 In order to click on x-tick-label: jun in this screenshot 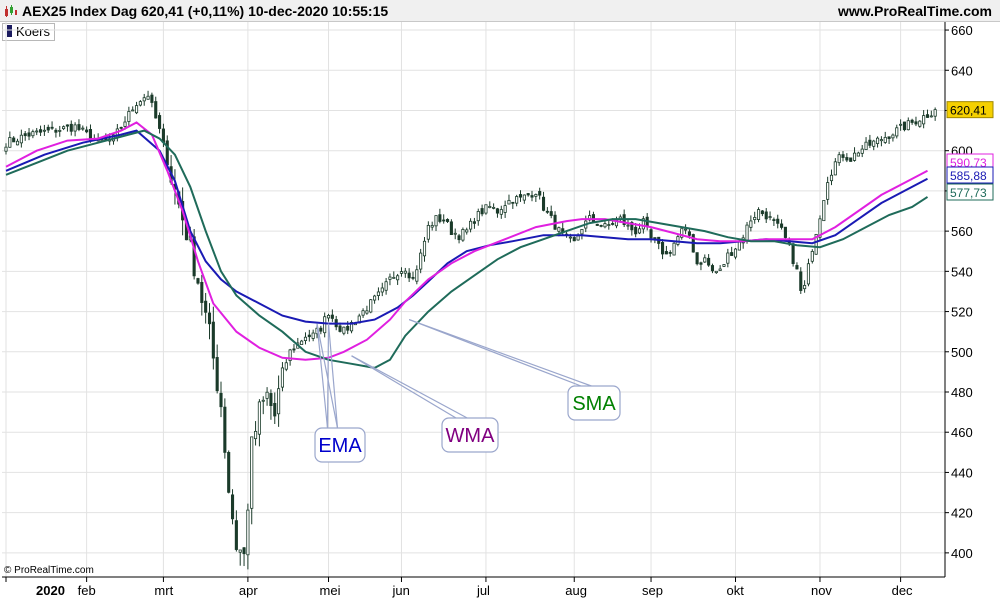, I will do `click(400, 590)`.